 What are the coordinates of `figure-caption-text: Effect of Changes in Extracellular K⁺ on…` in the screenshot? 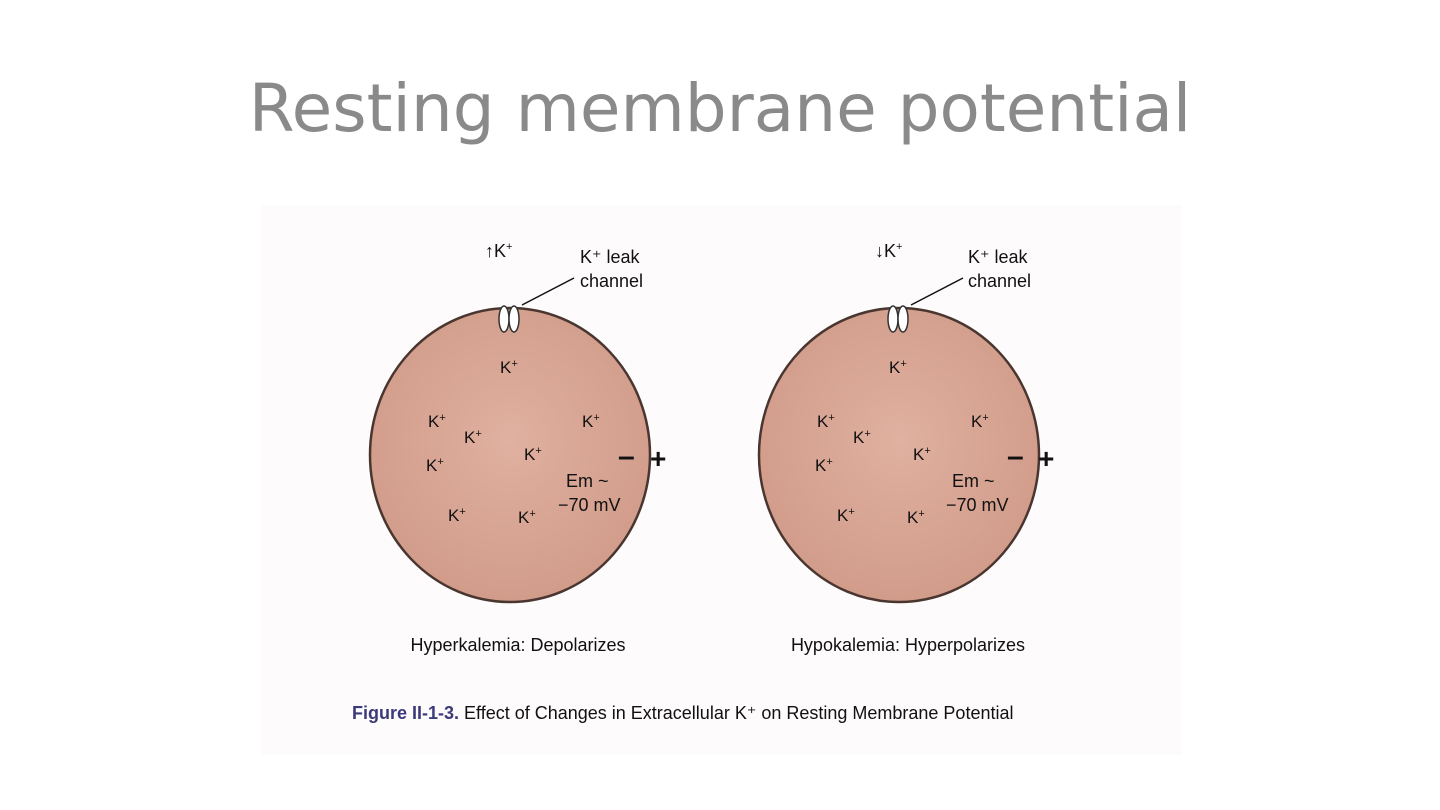 It's located at (736, 713).